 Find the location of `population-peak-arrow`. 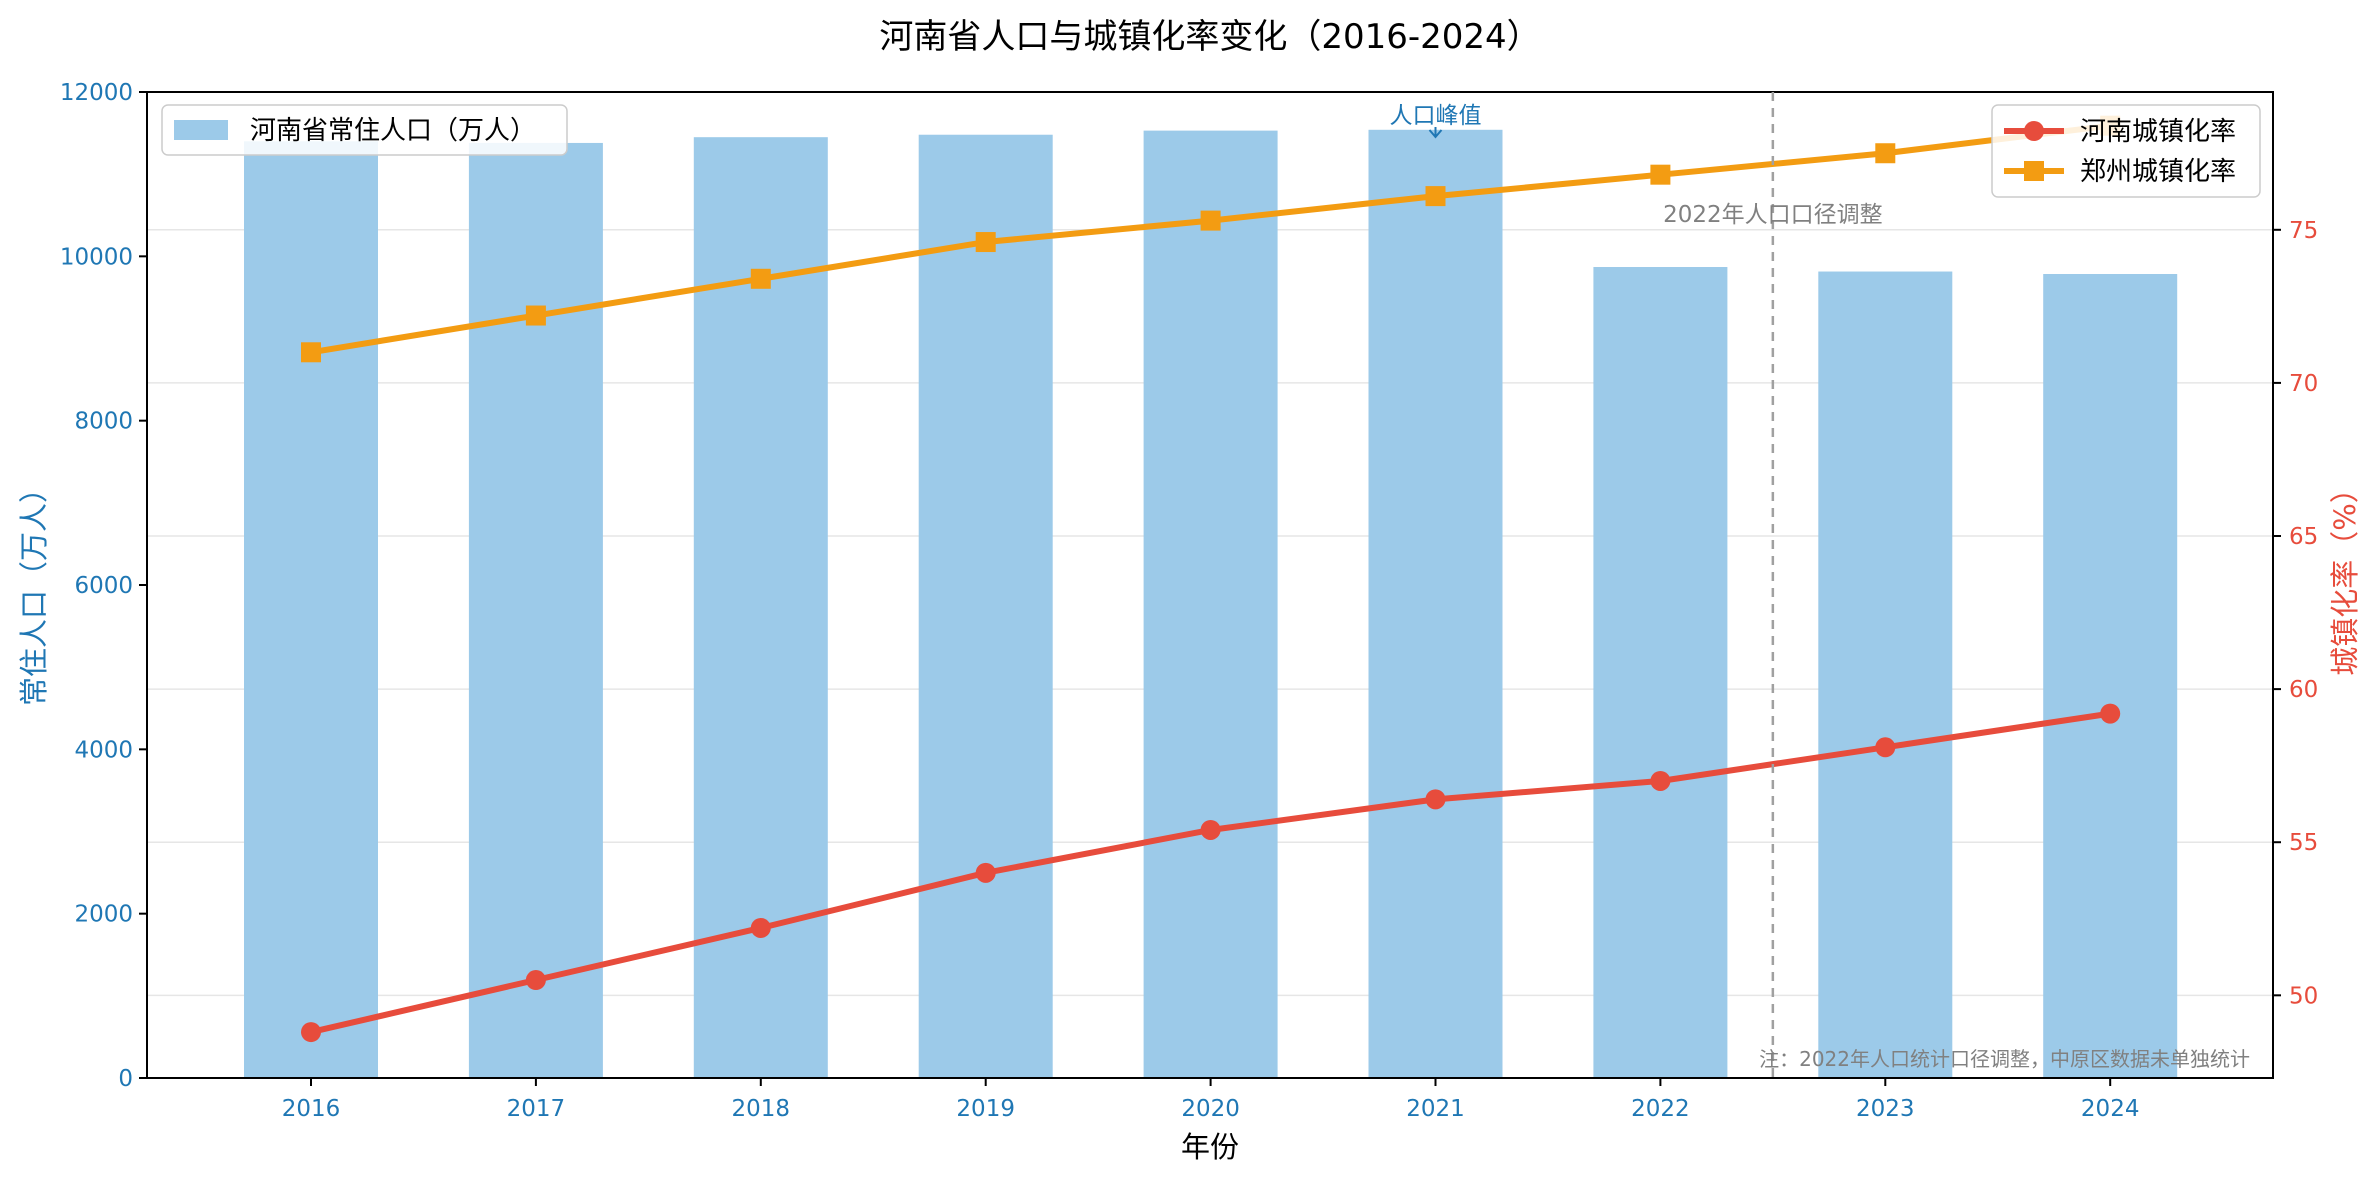

population-peak-arrow is located at coordinates (1435, 133).